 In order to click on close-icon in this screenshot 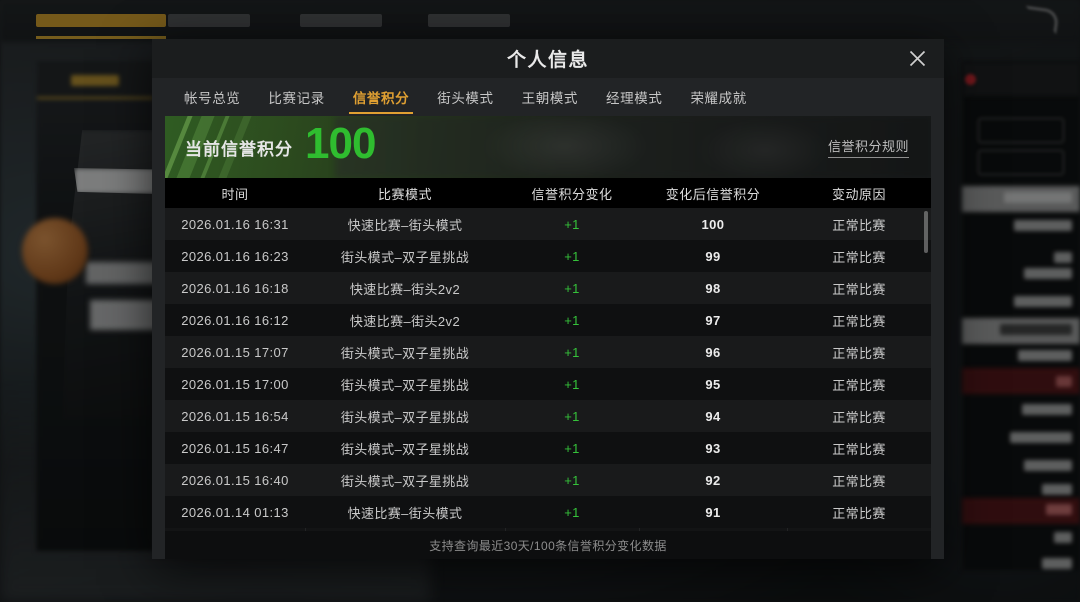, I will do `click(917, 59)`.